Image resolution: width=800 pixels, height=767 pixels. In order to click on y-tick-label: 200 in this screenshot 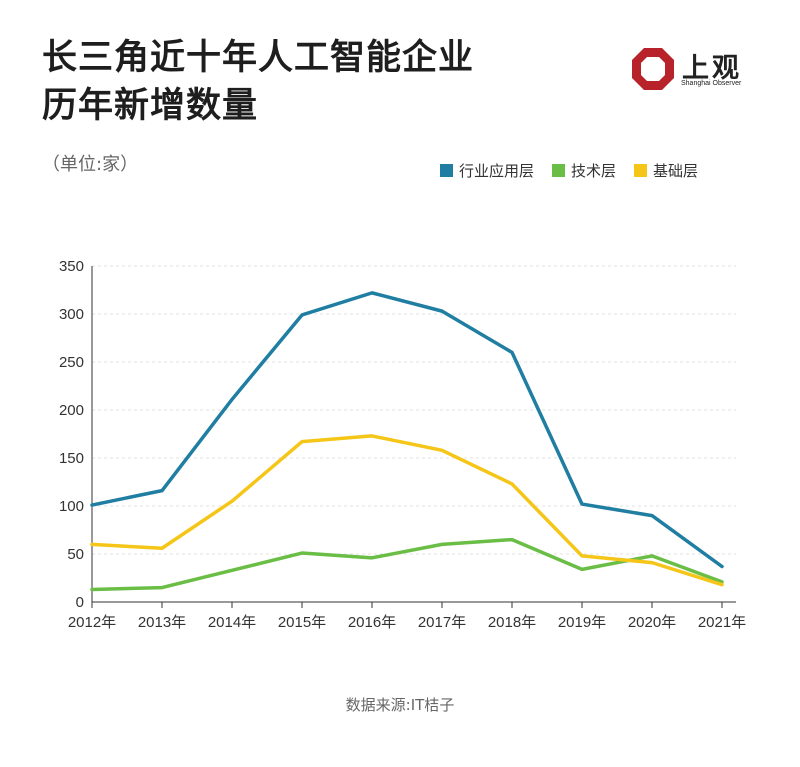, I will do `click(71, 410)`.